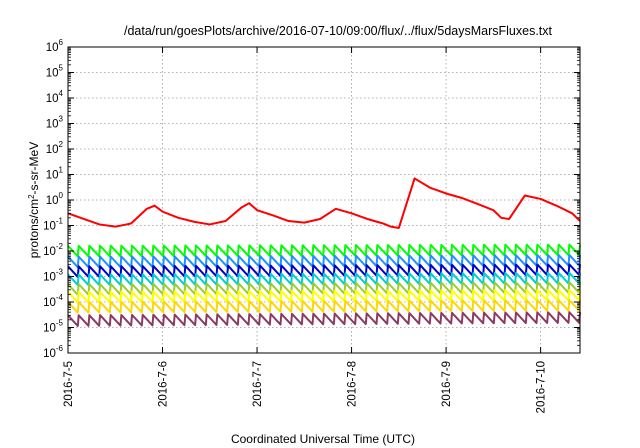 This screenshot has height=448, width=640. Describe the element at coordinates (60, 323) in the screenshot. I see `y-tick-exponent: -5` at that location.